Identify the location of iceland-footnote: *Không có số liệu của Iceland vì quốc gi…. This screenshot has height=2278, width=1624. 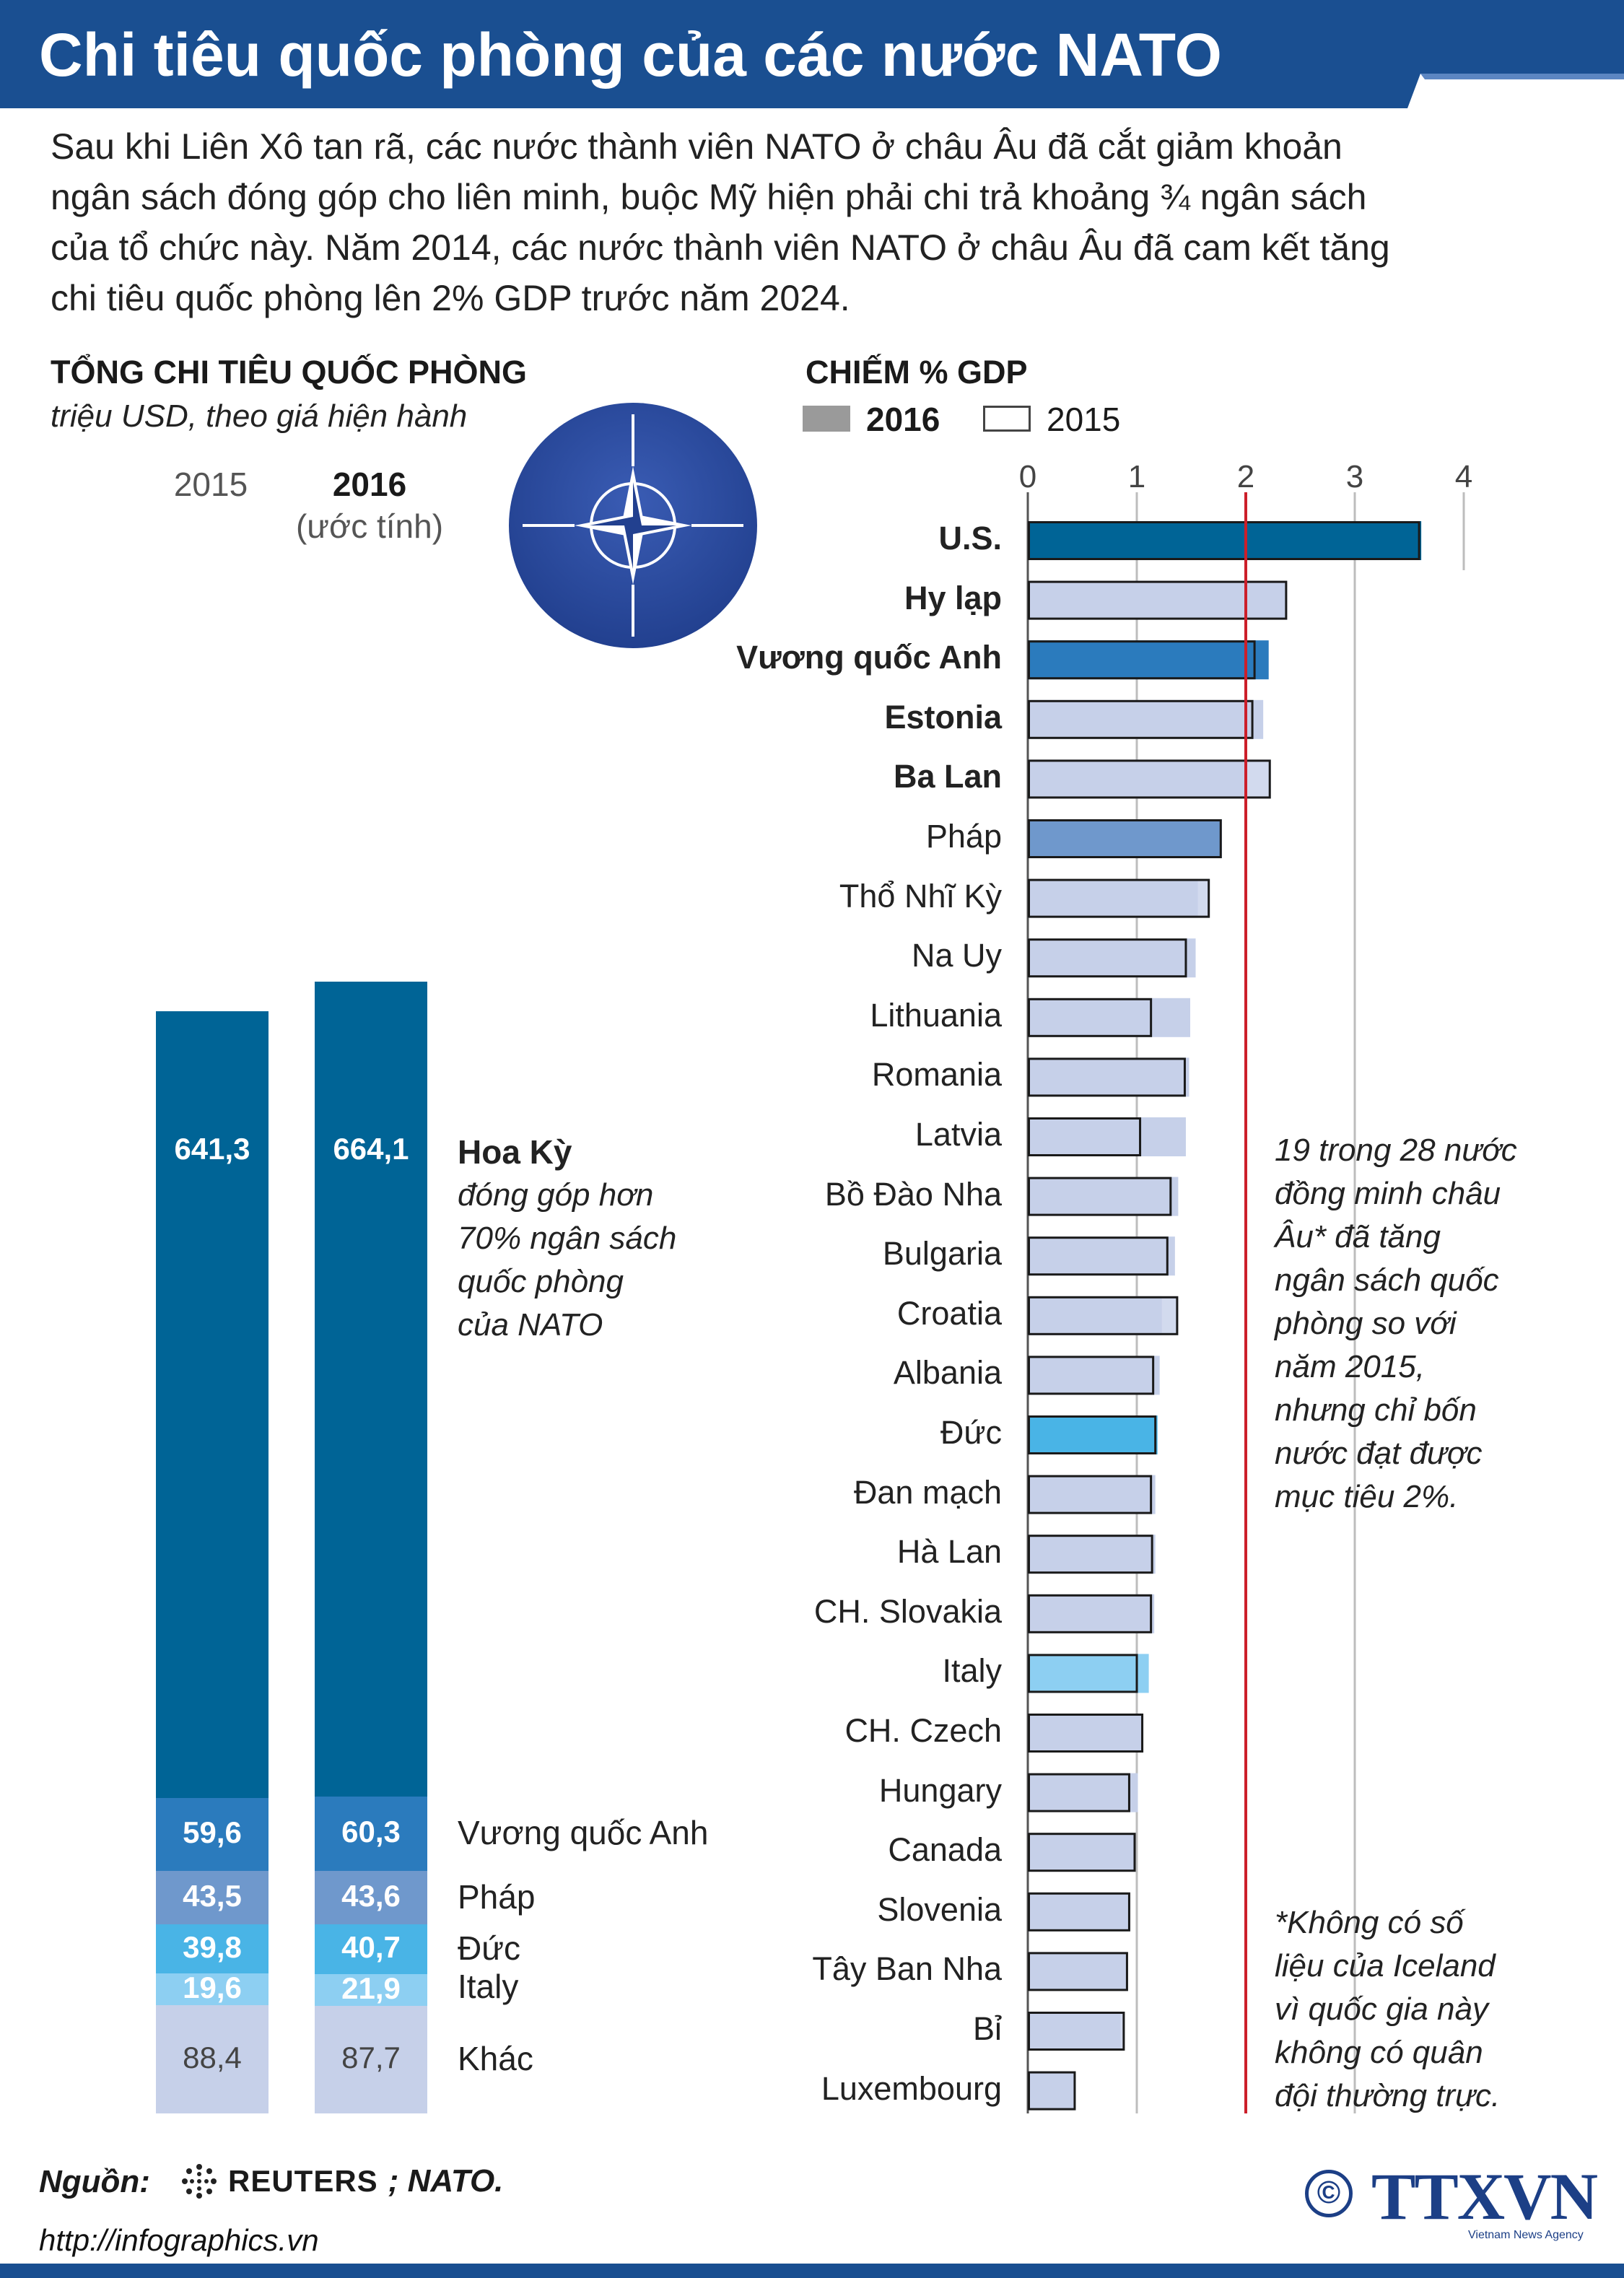
(1387, 2010).